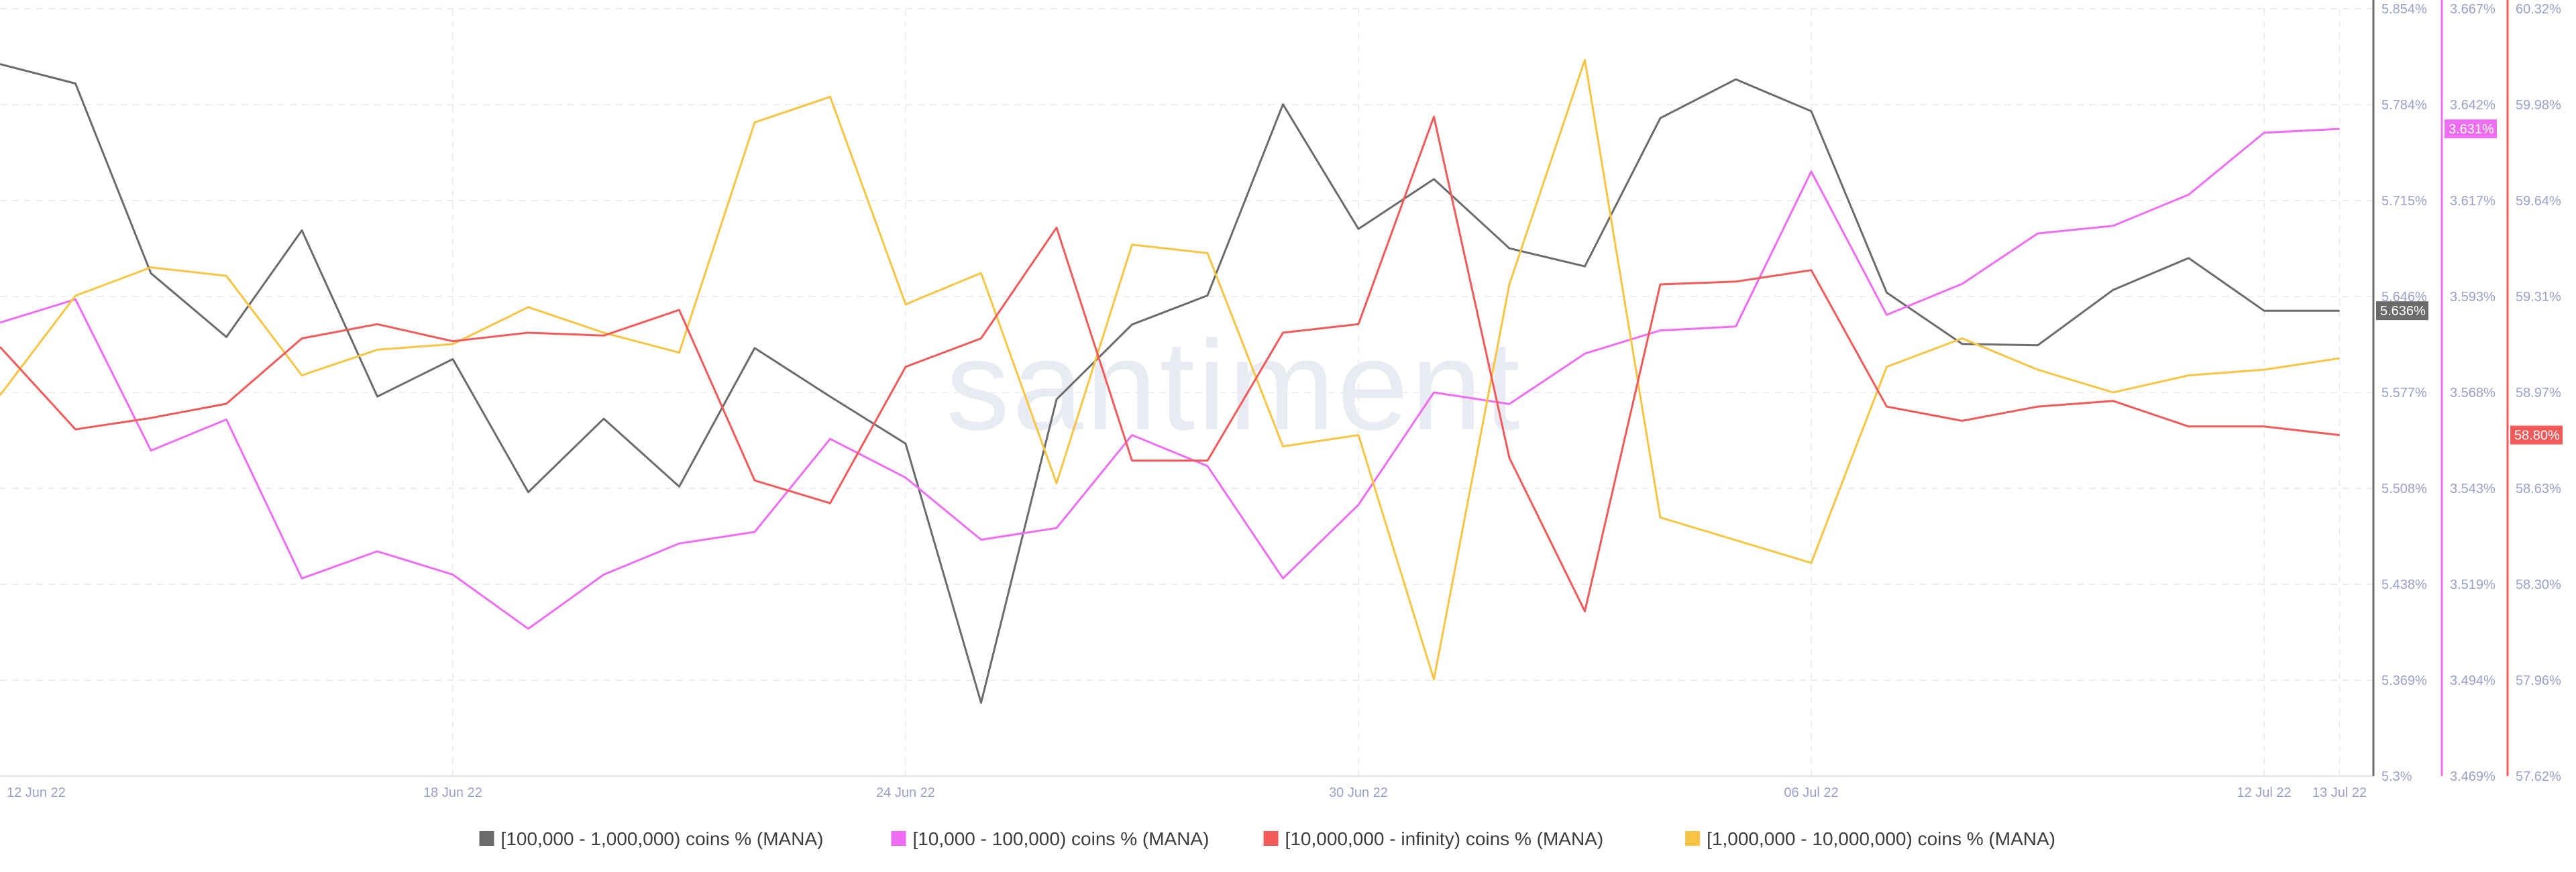 Image resolution: width=2576 pixels, height=872 pixels. I want to click on last-value-label: 5.636%, so click(2403, 312).